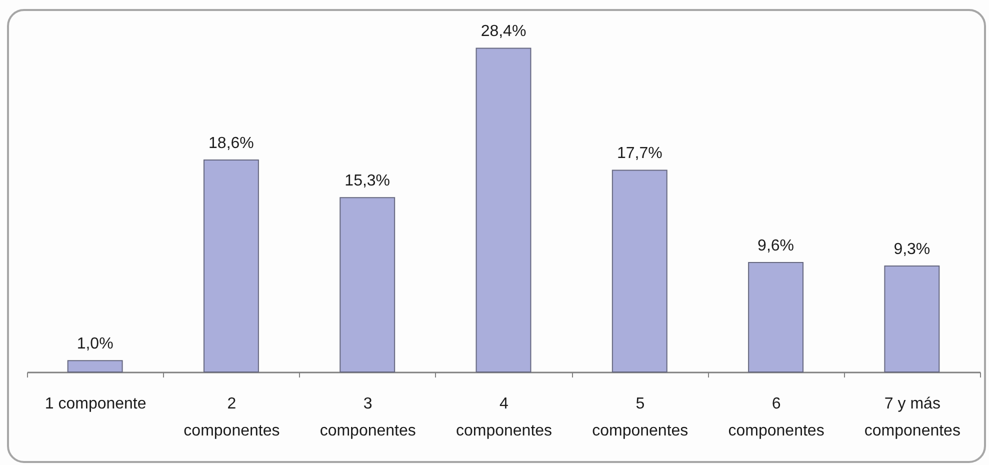 Image resolution: width=989 pixels, height=465 pixels. I want to click on data-label: 9,3%, so click(912, 249).